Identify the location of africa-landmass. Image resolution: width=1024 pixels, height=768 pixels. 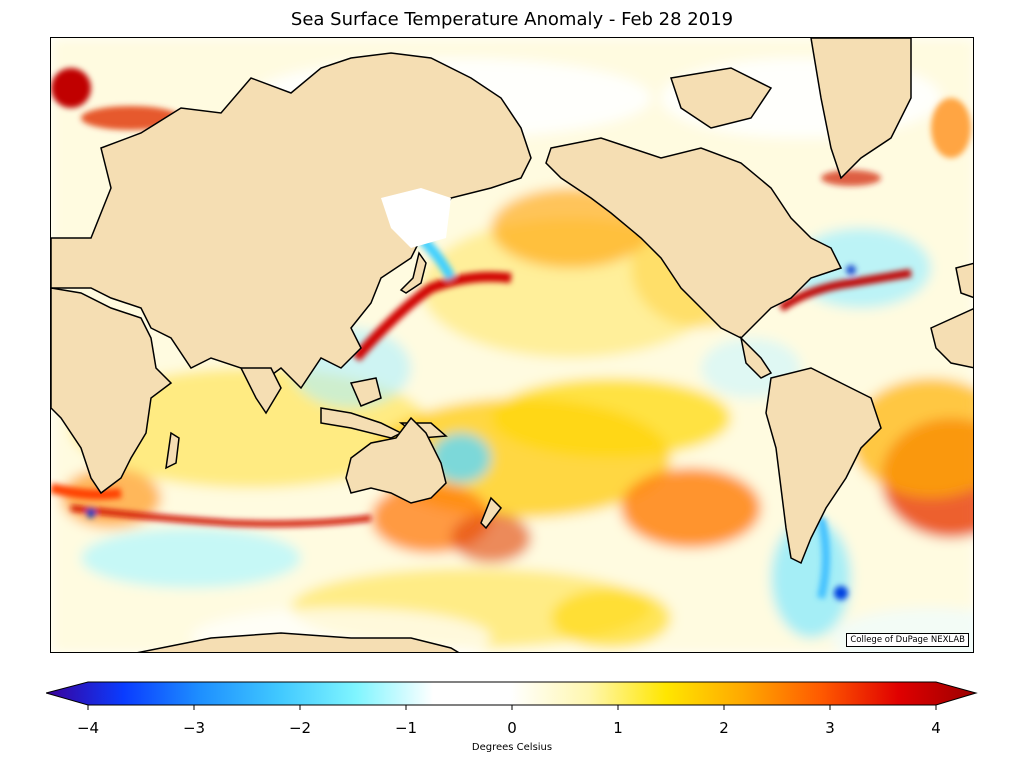
(112, 391).